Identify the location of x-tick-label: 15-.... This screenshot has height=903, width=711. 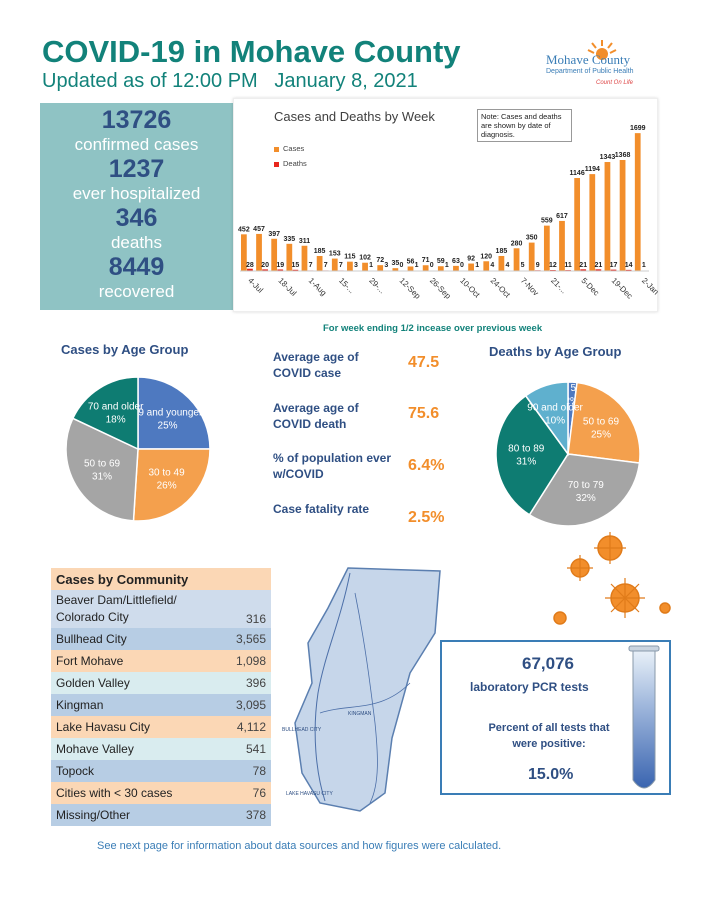
(346, 285).